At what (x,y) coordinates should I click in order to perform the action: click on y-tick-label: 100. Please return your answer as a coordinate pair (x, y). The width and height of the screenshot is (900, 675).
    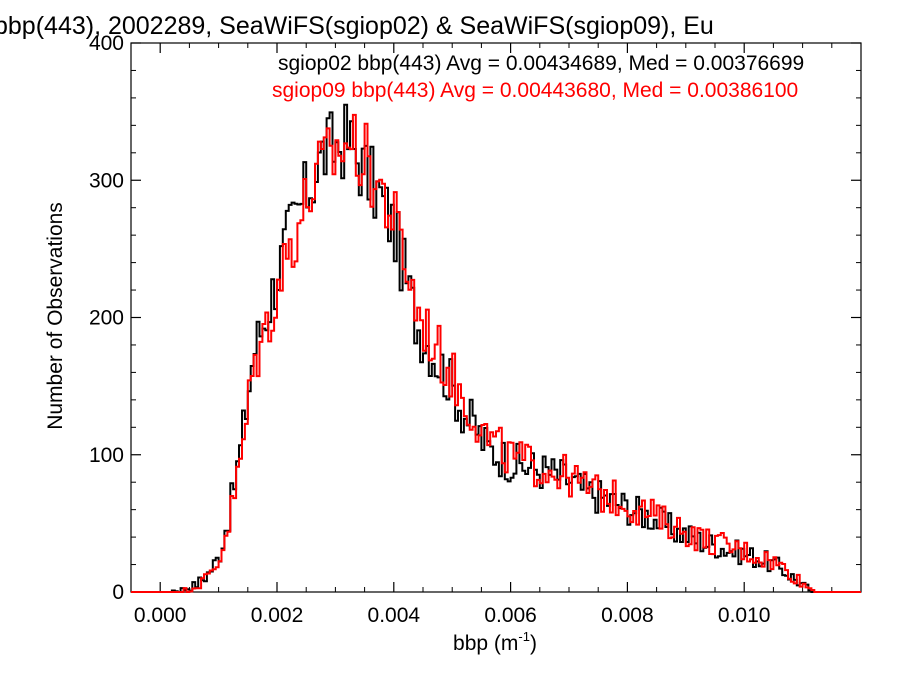
    Looking at the image, I should click on (106, 455).